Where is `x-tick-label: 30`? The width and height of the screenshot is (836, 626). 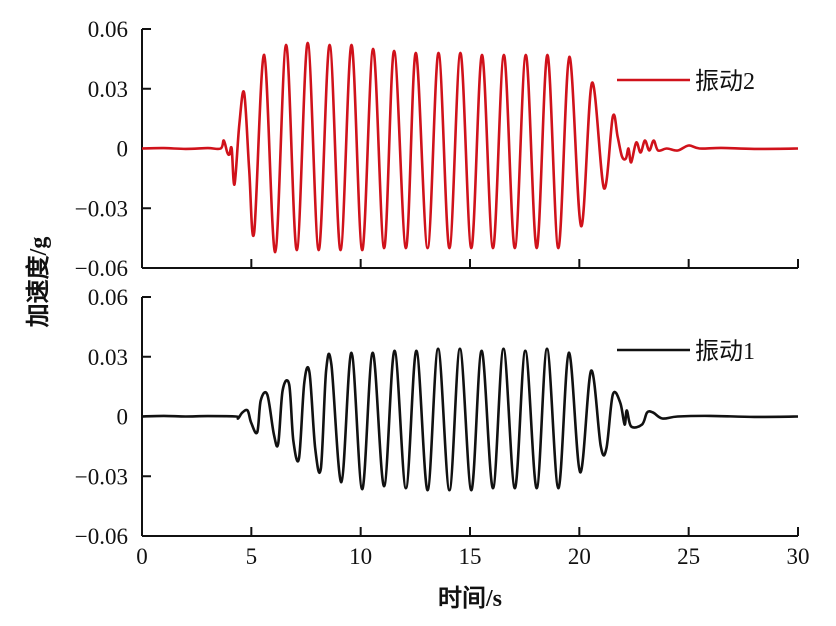 x-tick-label: 30 is located at coordinates (798, 556).